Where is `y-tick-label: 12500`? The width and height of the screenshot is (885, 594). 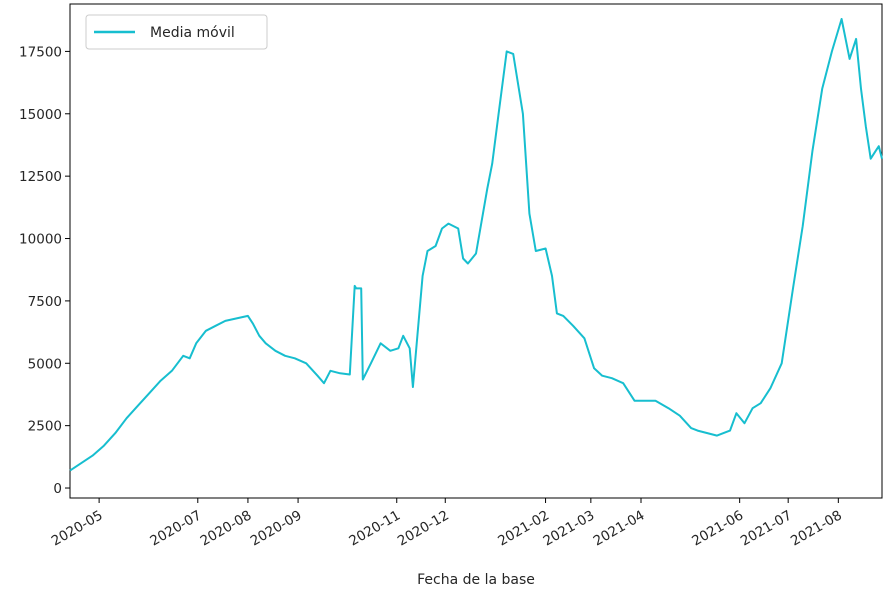 y-tick-label: 12500 is located at coordinates (40, 177).